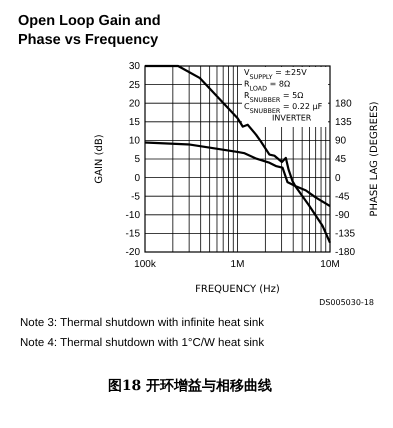 This screenshot has width=393, height=428. I want to click on y-tick-label: 15, so click(134, 122).